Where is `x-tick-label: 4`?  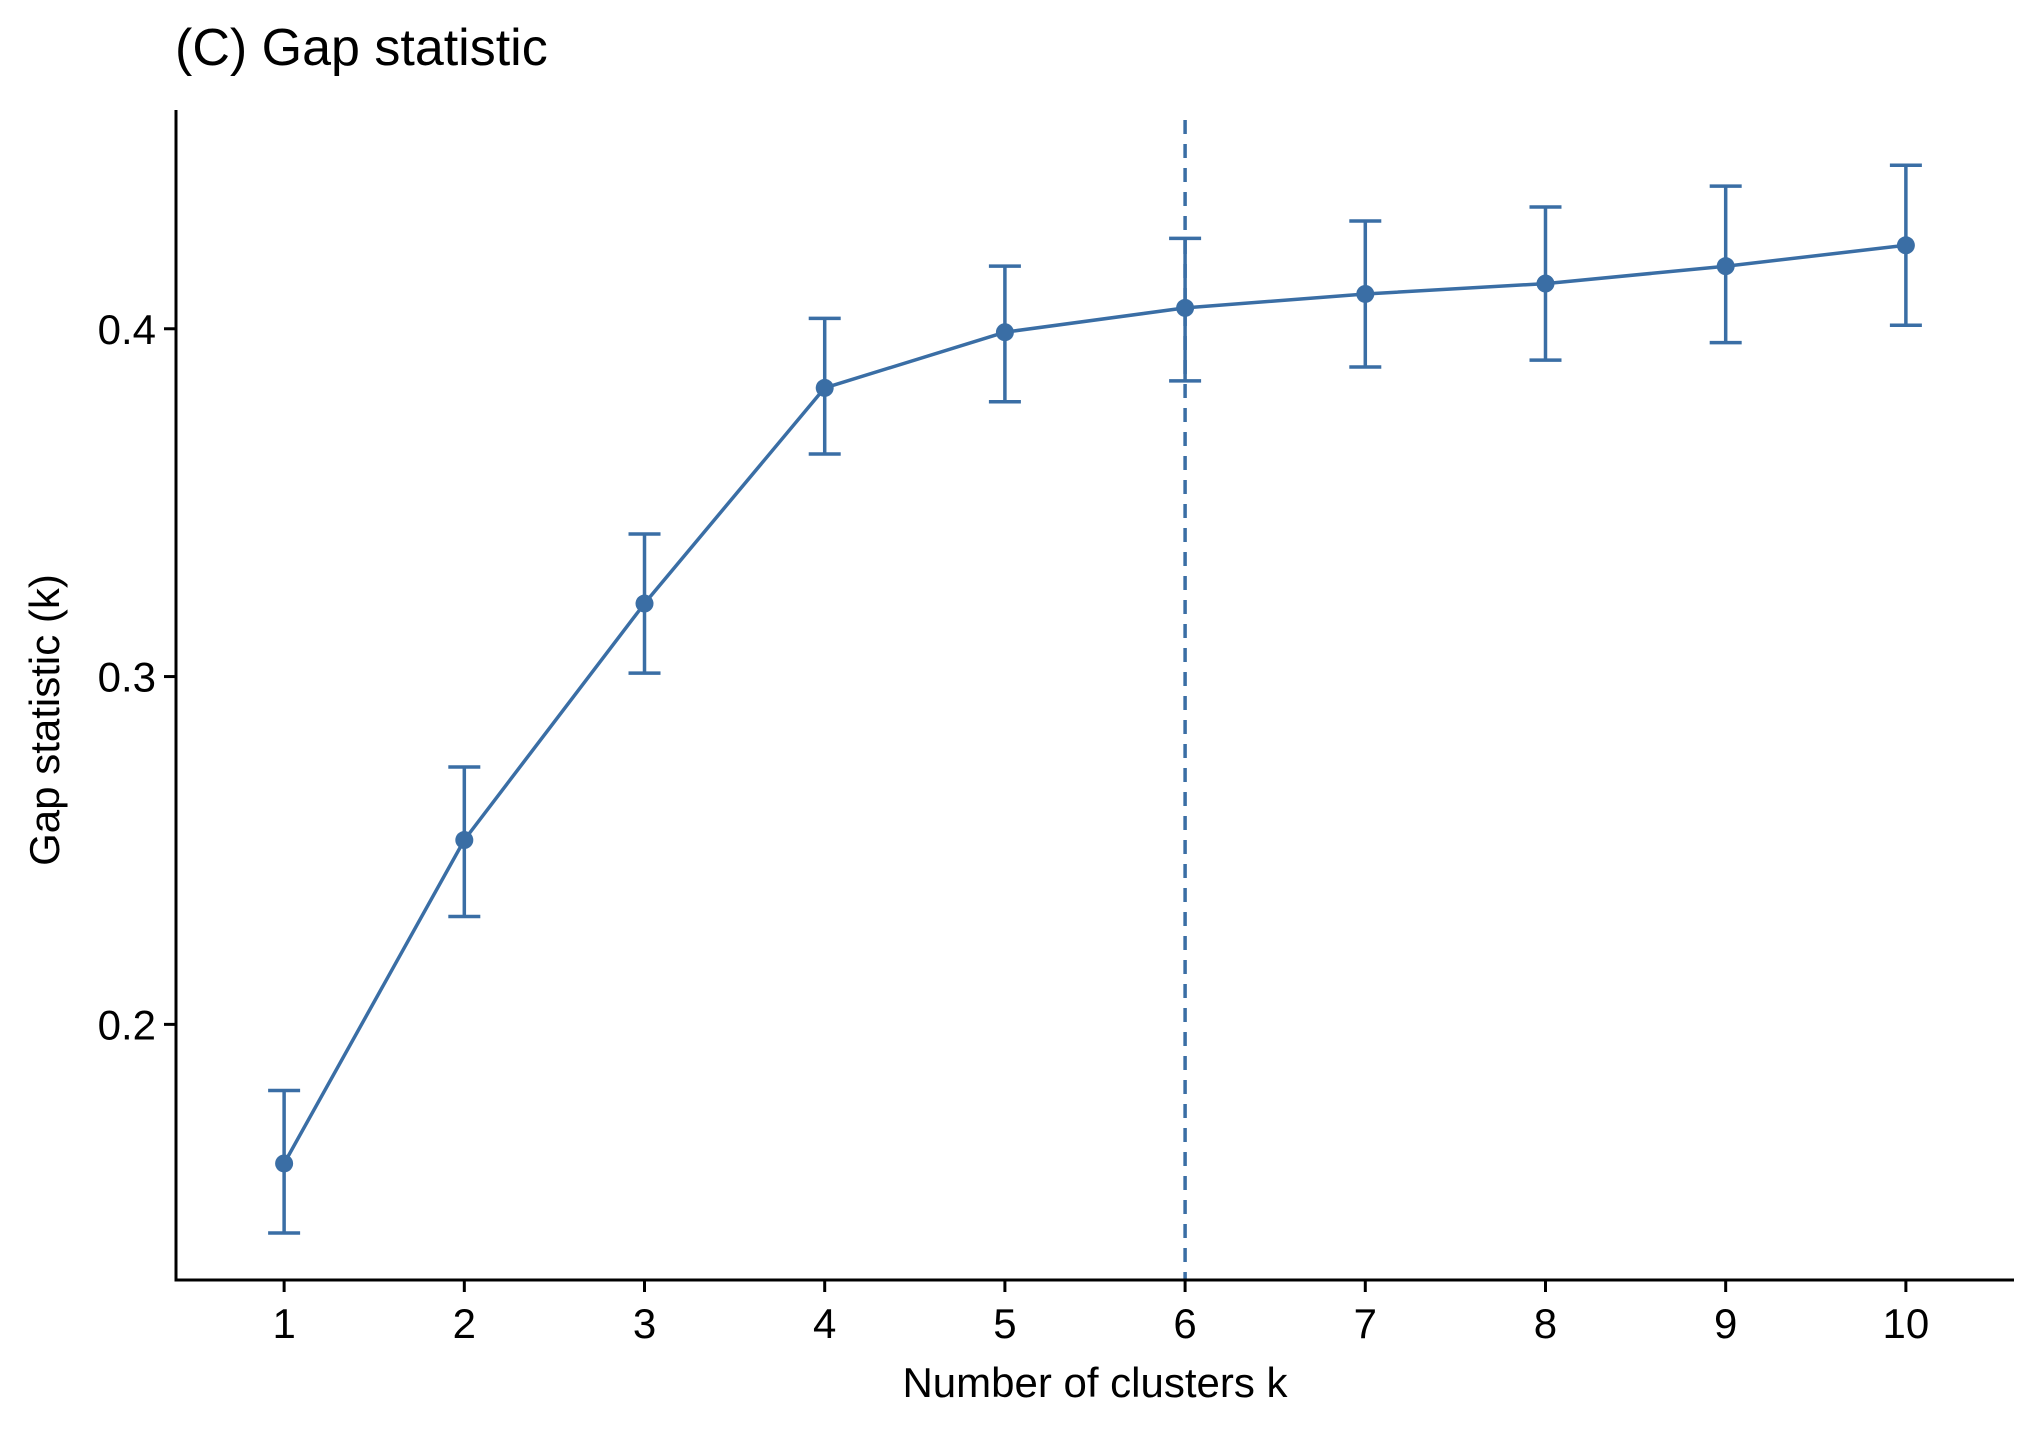
x-tick-label: 4 is located at coordinates (824, 1323).